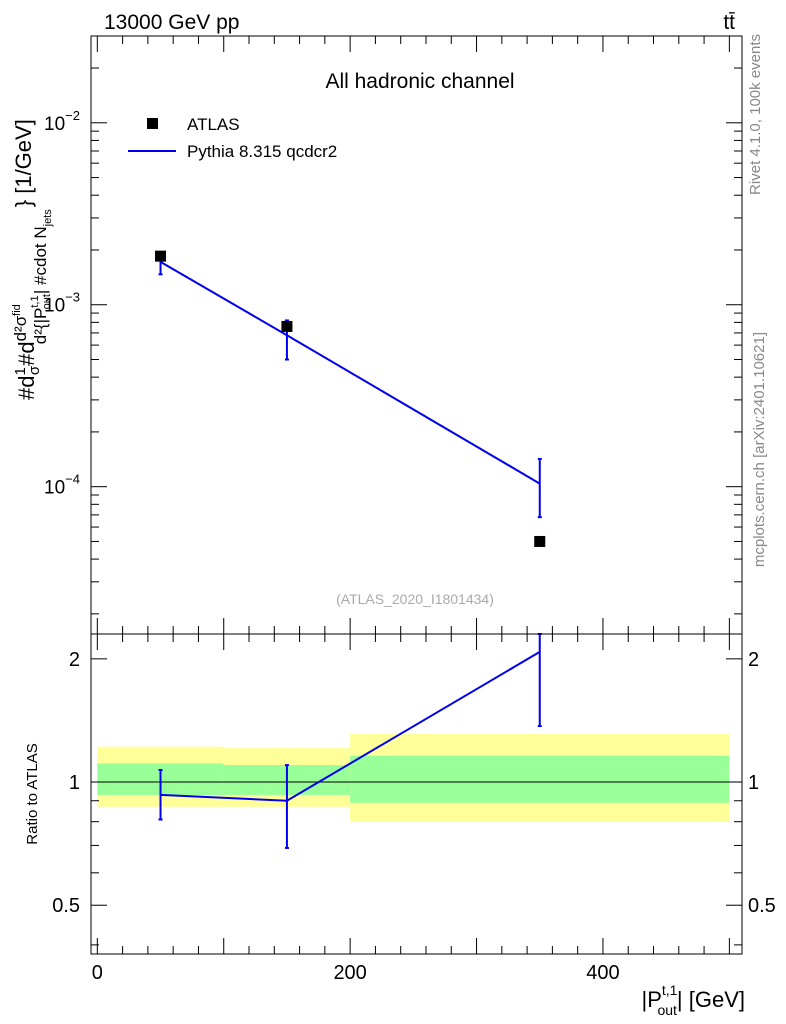  Describe the element at coordinates (97, 973) in the screenshot. I see `ratio-x-tick-label: 0` at that location.